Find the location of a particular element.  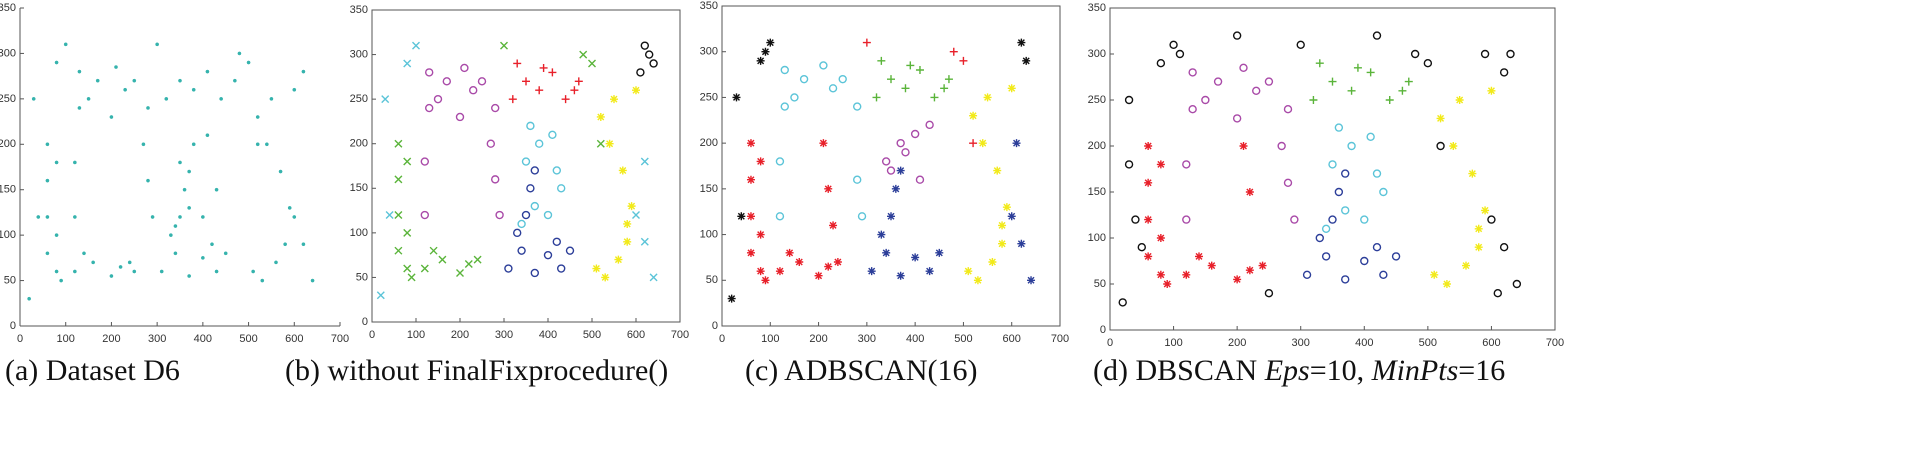

y-tick-label: 50 is located at coordinates (1100, 284).